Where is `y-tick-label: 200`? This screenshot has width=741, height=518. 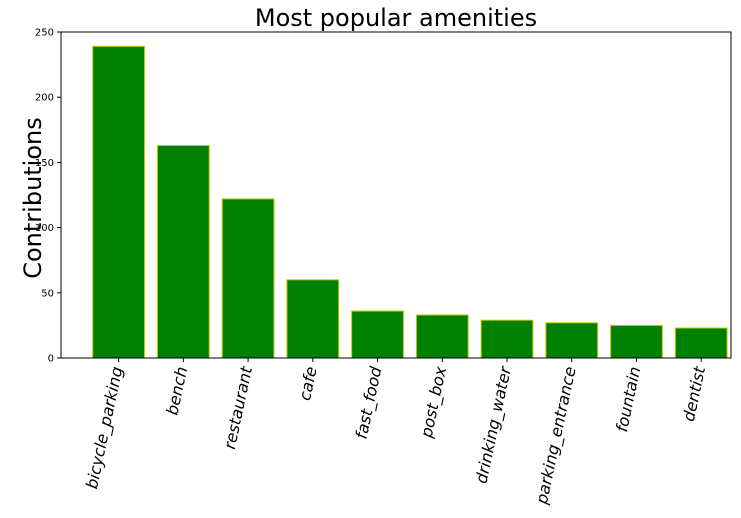
y-tick-label: 200 is located at coordinates (44, 98).